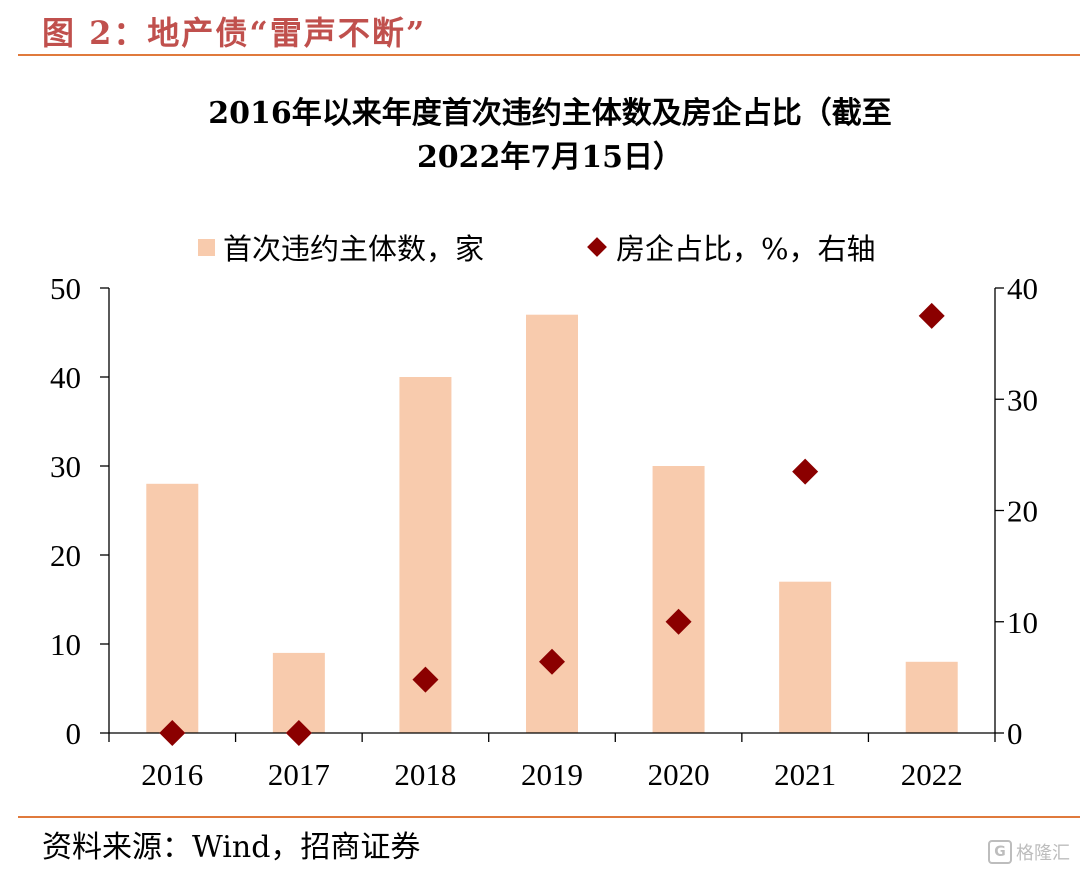  I want to click on diamond-point-2020, so click(678, 621).